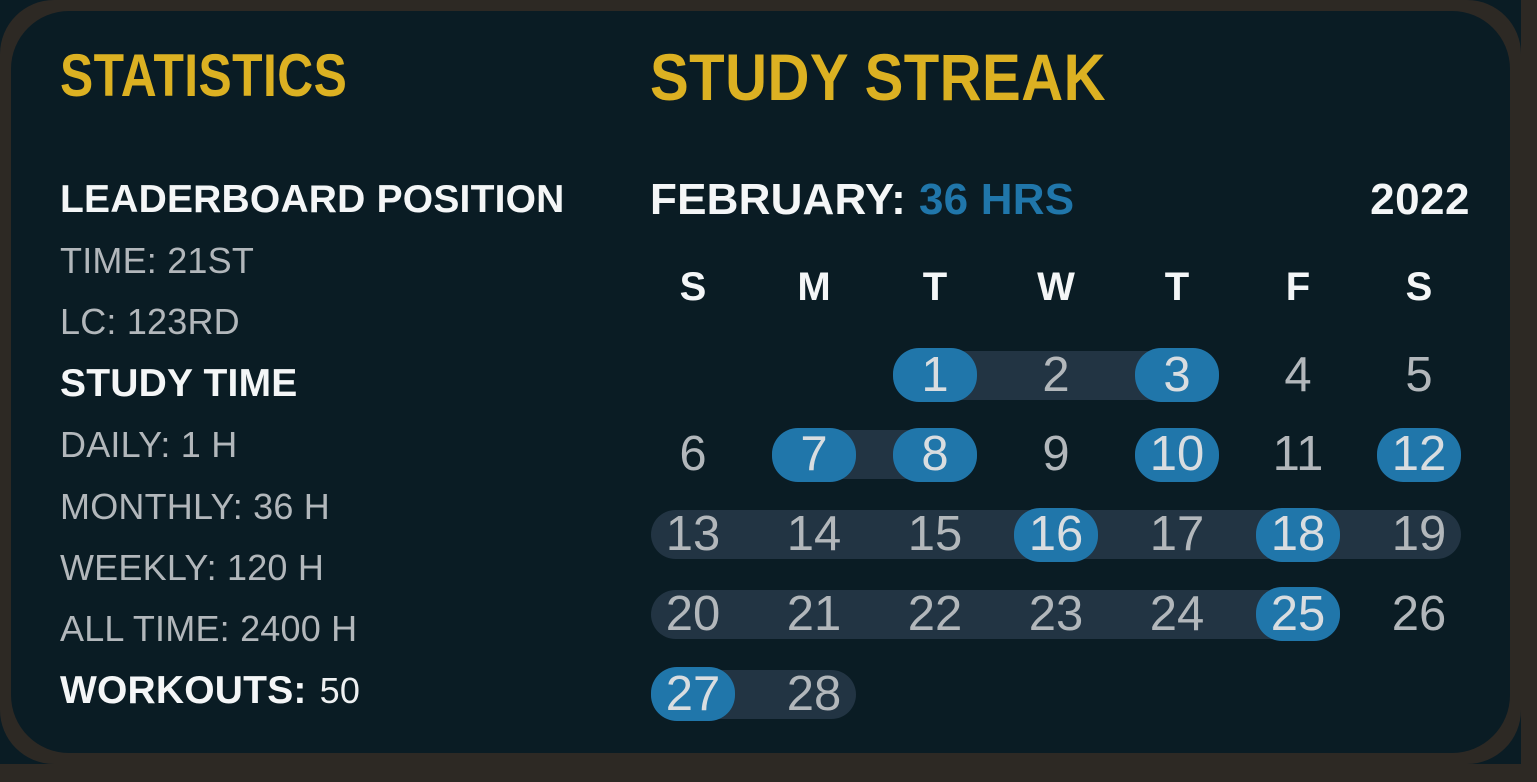 Image resolution: width=1537 pixels, height=782 pixels. Describe the element at coordinates (183, 690) in the screenshot. I see `stat-label: WORKOUTS:` at that location.